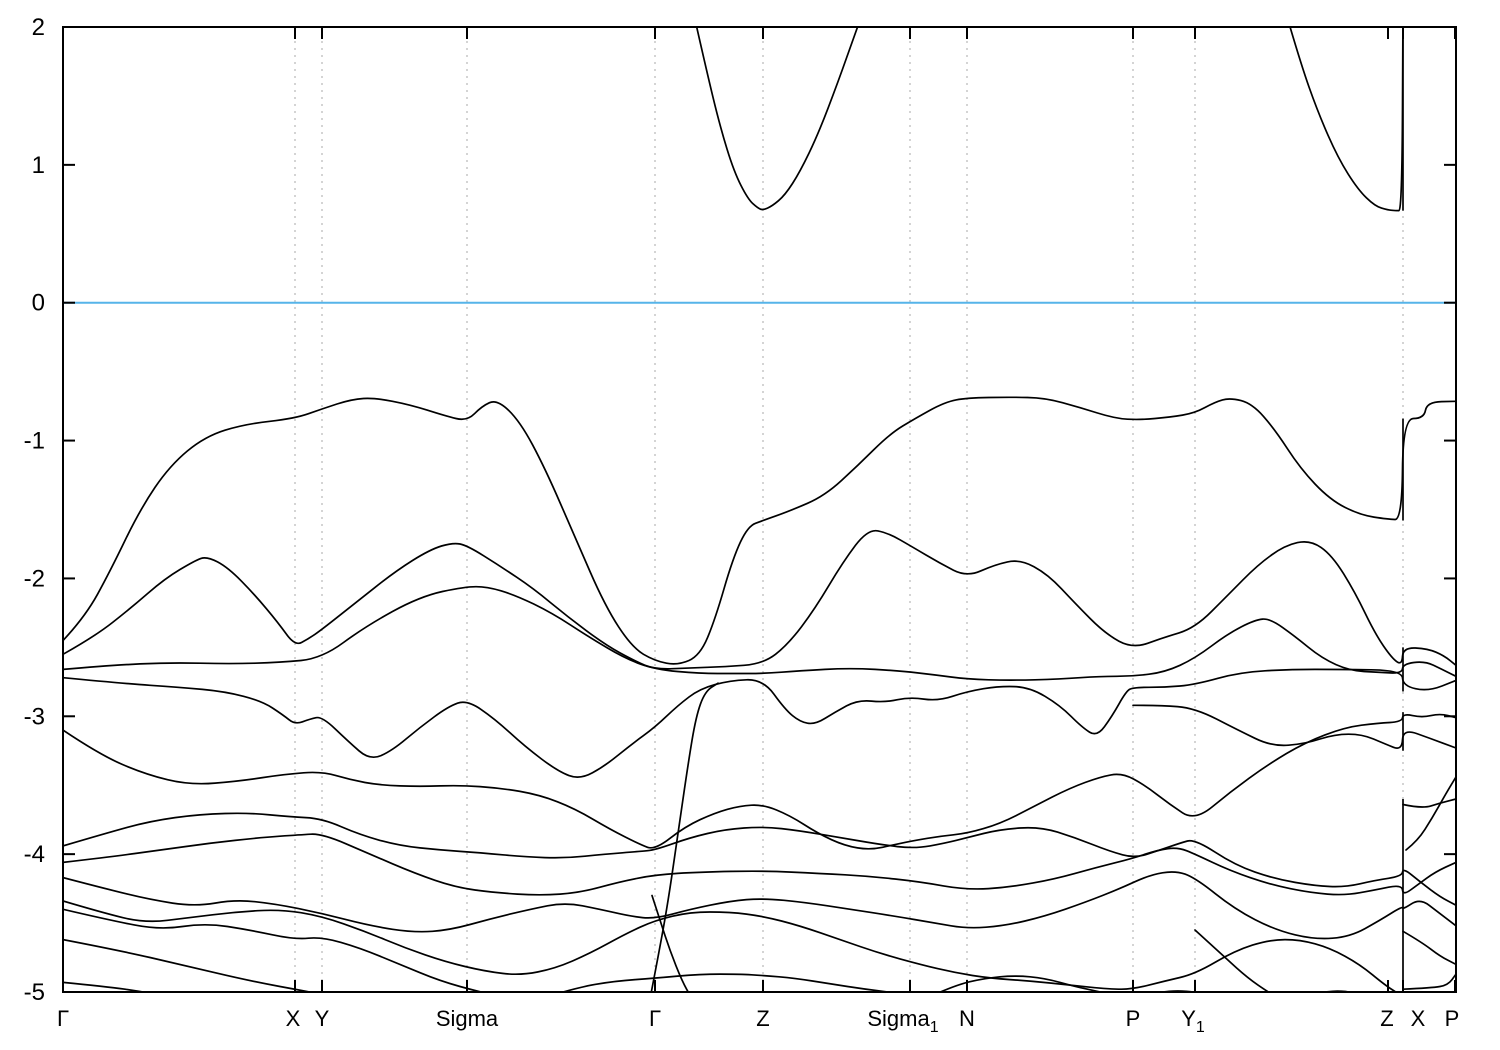 Image resolution: width=1500 pixels, height=1050 pixels. What do you see at coordinates (467, 1018) in the screenshot?
I see `k-point-label: Sigma` at bounding box center [467, 1018].